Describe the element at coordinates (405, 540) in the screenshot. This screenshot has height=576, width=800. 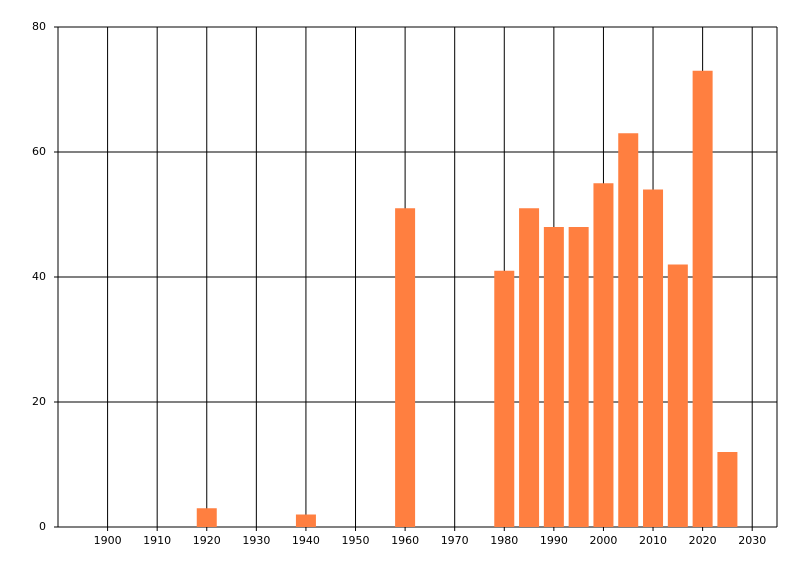
I see `x-tick-label: 1960` at that location.